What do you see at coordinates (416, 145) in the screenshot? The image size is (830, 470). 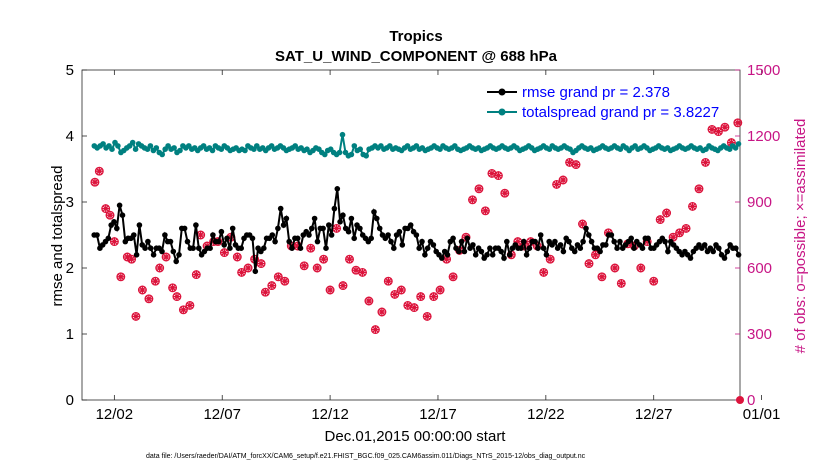 I see `totalspread-series` at bounding box center [416, 145].